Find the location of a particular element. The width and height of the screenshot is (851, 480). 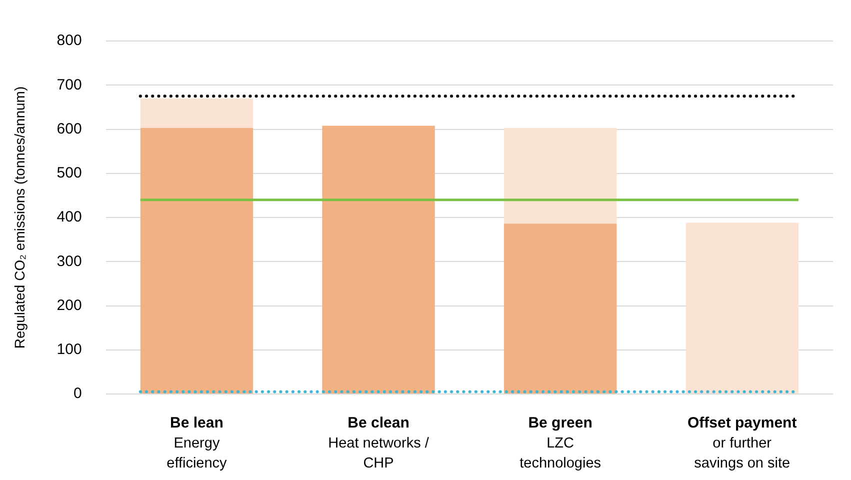

y-tick-label: 600 is located at coordinates (69, 129).